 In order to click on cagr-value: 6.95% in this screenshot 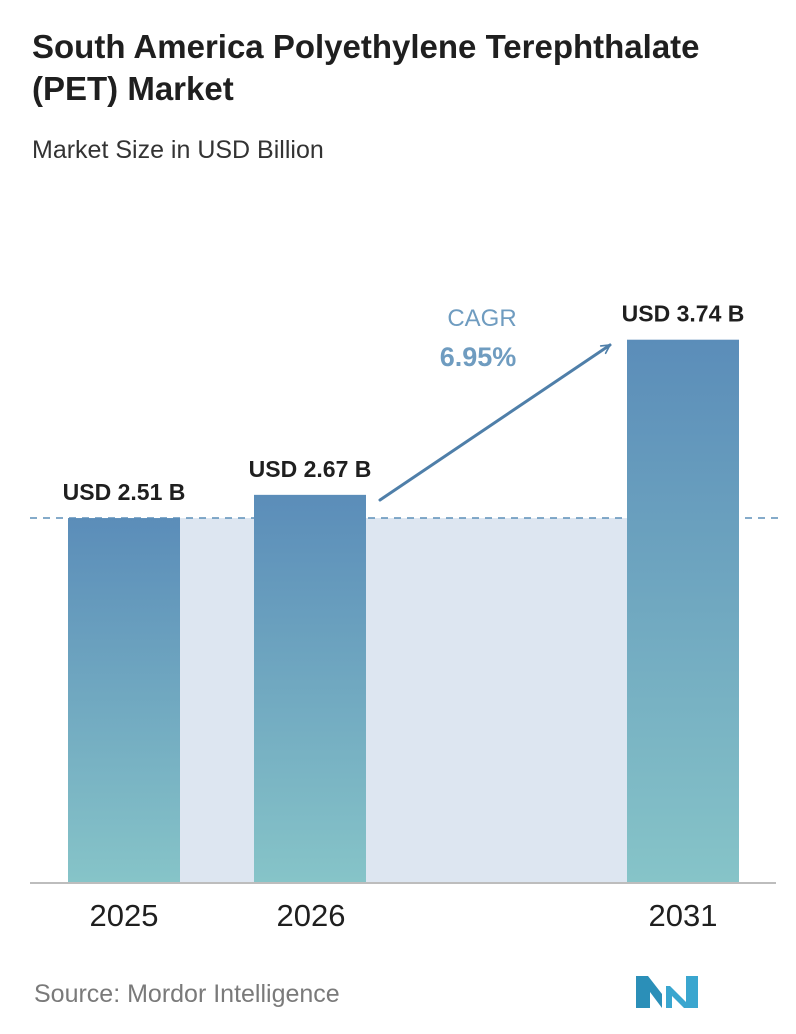, I will do `click(478, 357)`.